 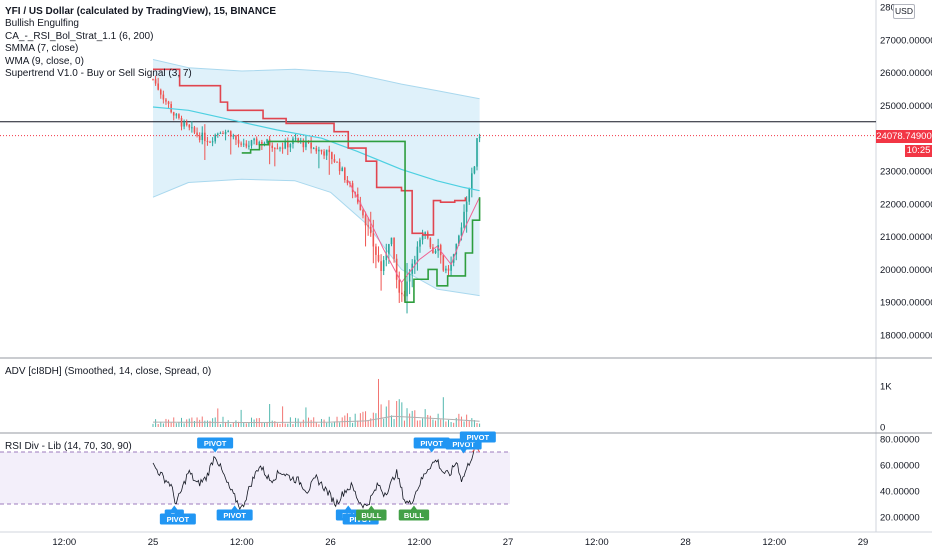 What do you see at coordinates (68, 446) in the screenshot?
I see `rsi-pane-label: RSI Div - Lib (14, 70, 30, 90)` at bounding box center [68, 446].